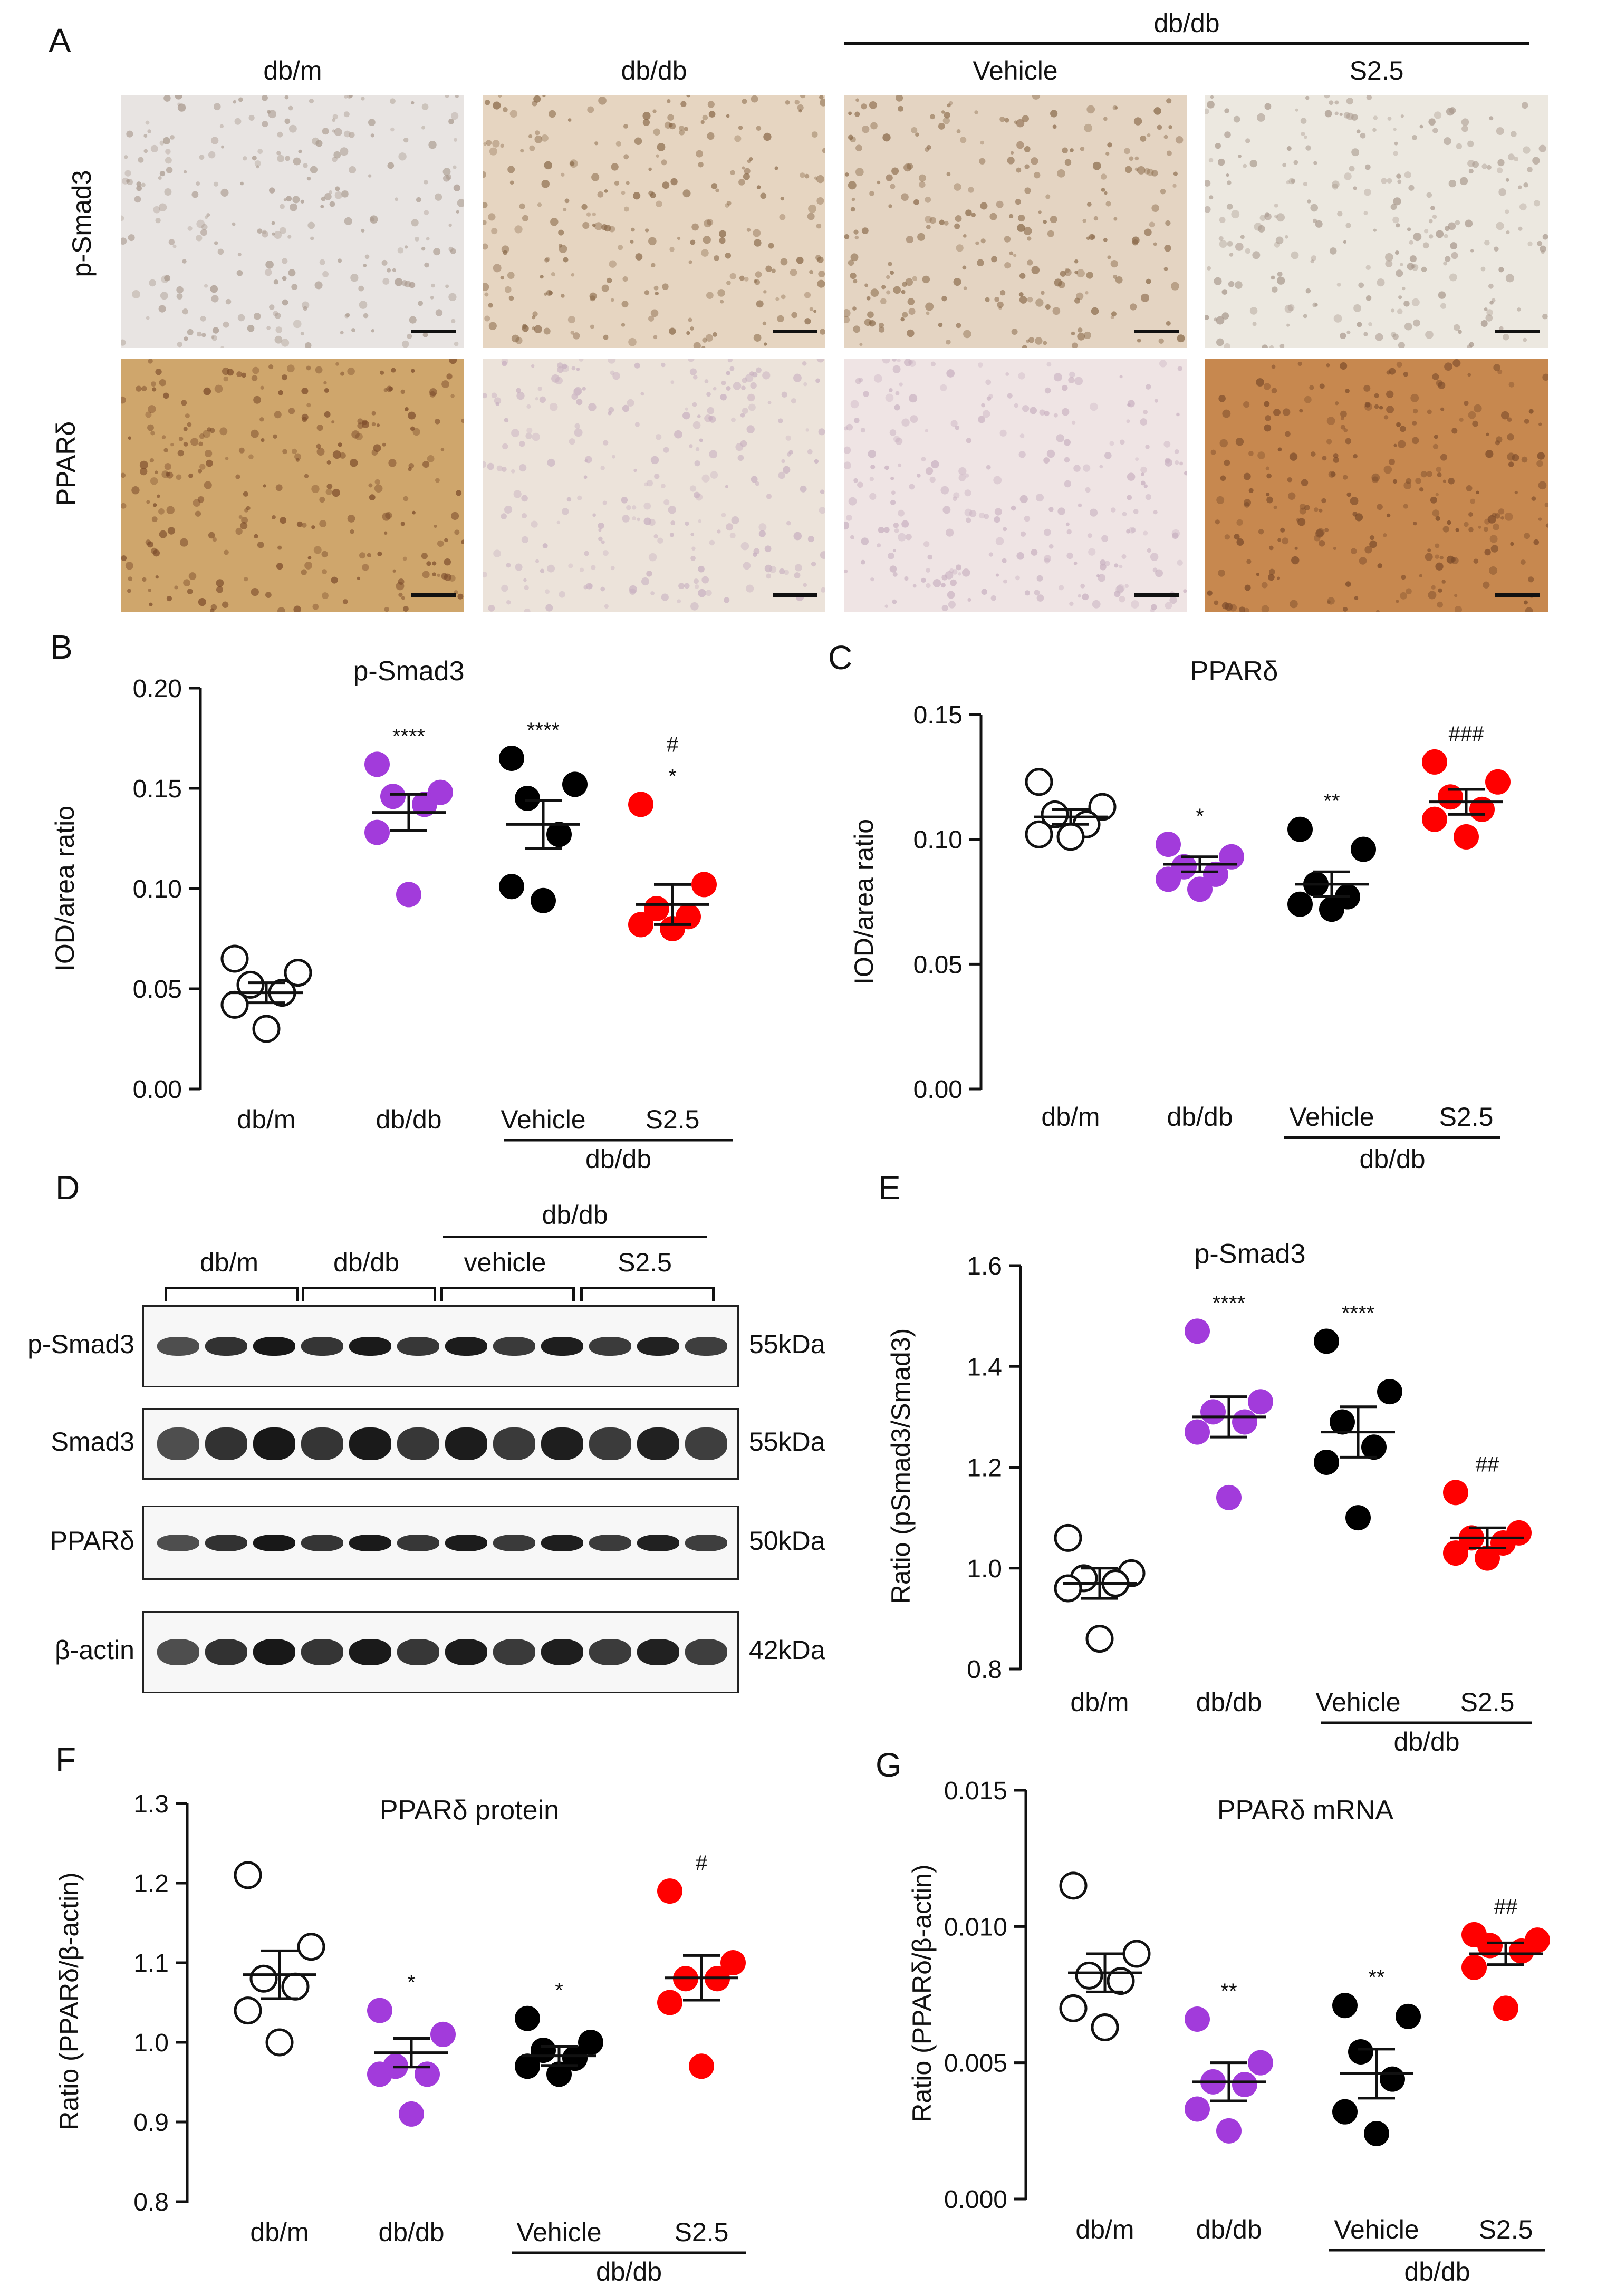 Image resolution: width=1597 pixels, height=2296 pixels. What do you see at coordinates (787, 1650) in the screenshot?
I see `blot-kda-label: 42kDa` at bounding box center [787, 1650].